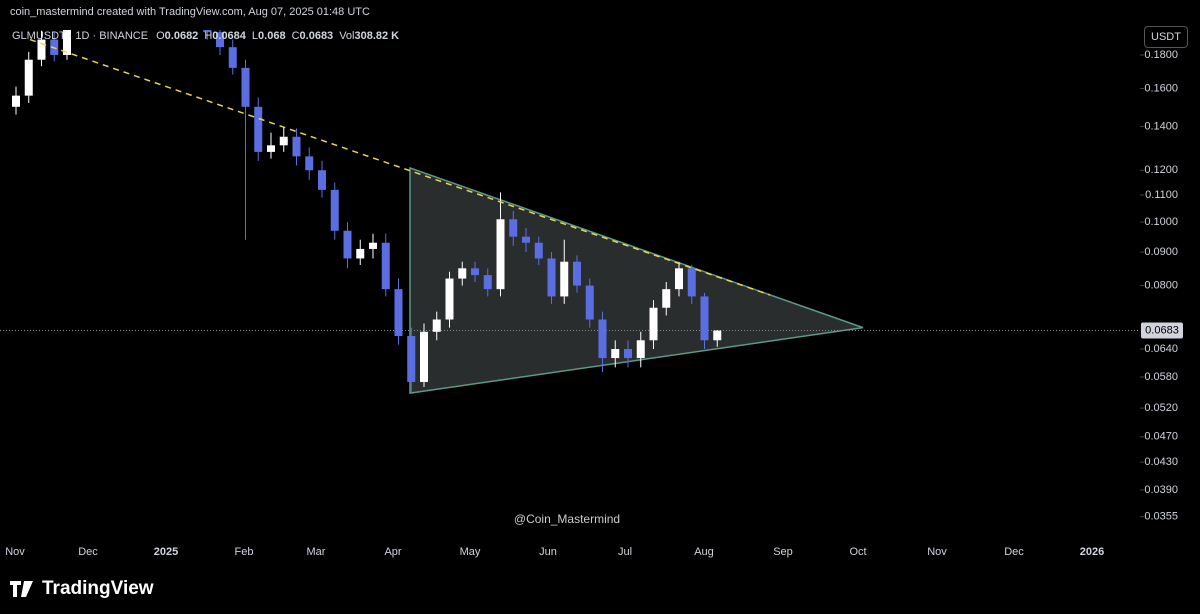  Describe the element at coordinates (21, 589) in the screenshot. I see `logo` at that location.